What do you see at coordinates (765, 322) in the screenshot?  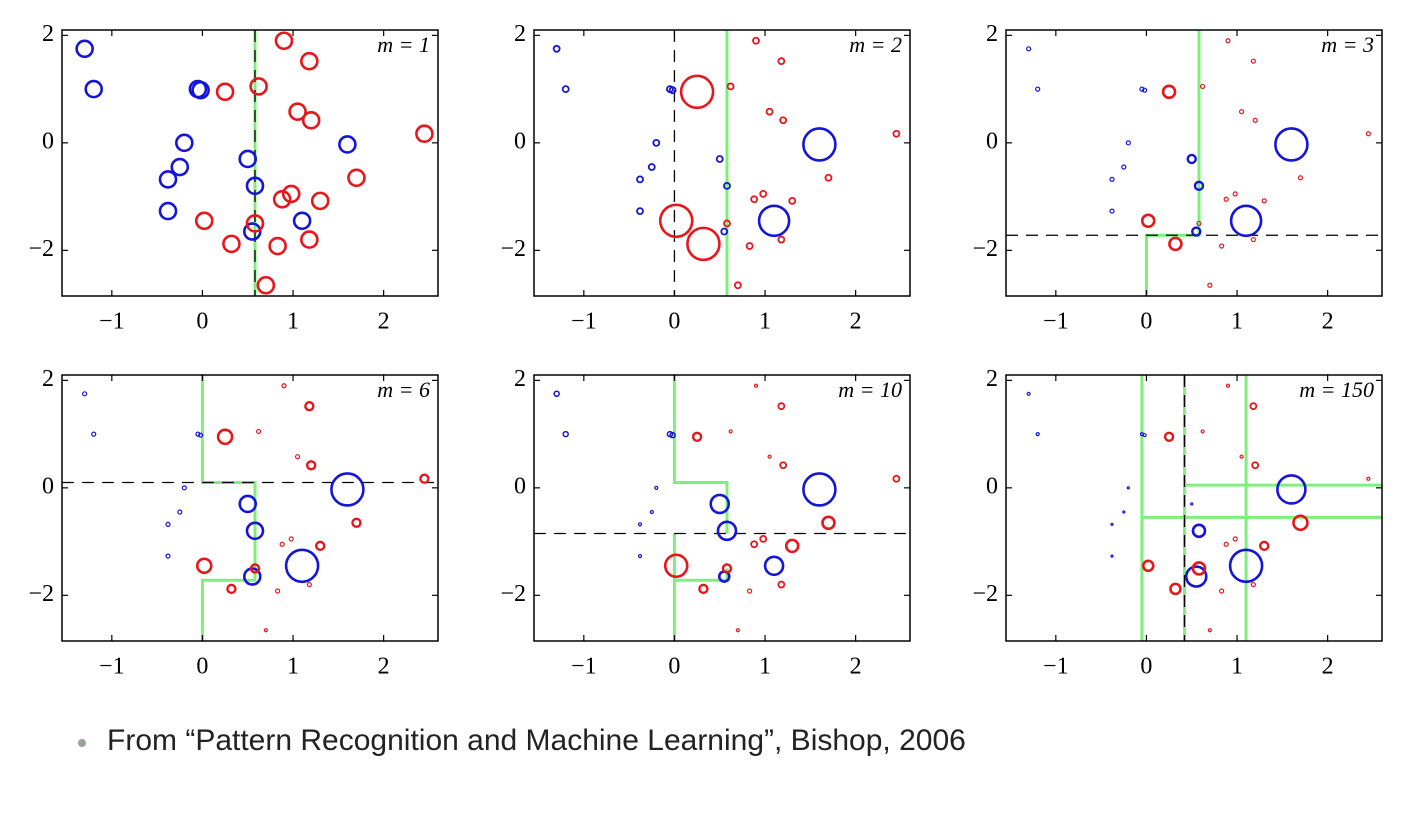 I see `x-tick-label: 1` at bounding box center [765, 322].